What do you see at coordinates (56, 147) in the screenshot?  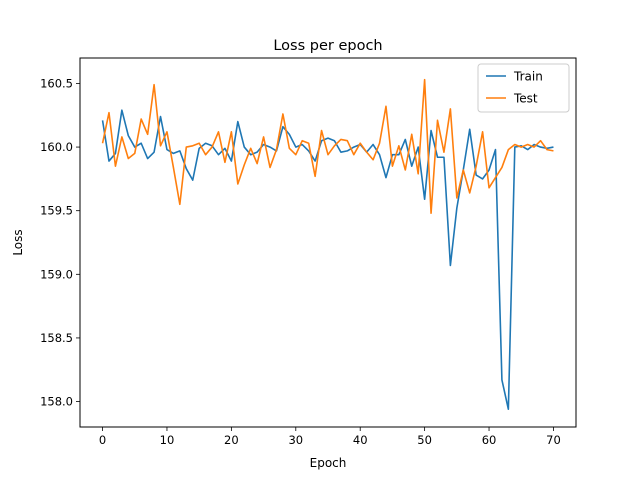 I see `y-tick-label: 160.0` at bounding box center [56, 147].